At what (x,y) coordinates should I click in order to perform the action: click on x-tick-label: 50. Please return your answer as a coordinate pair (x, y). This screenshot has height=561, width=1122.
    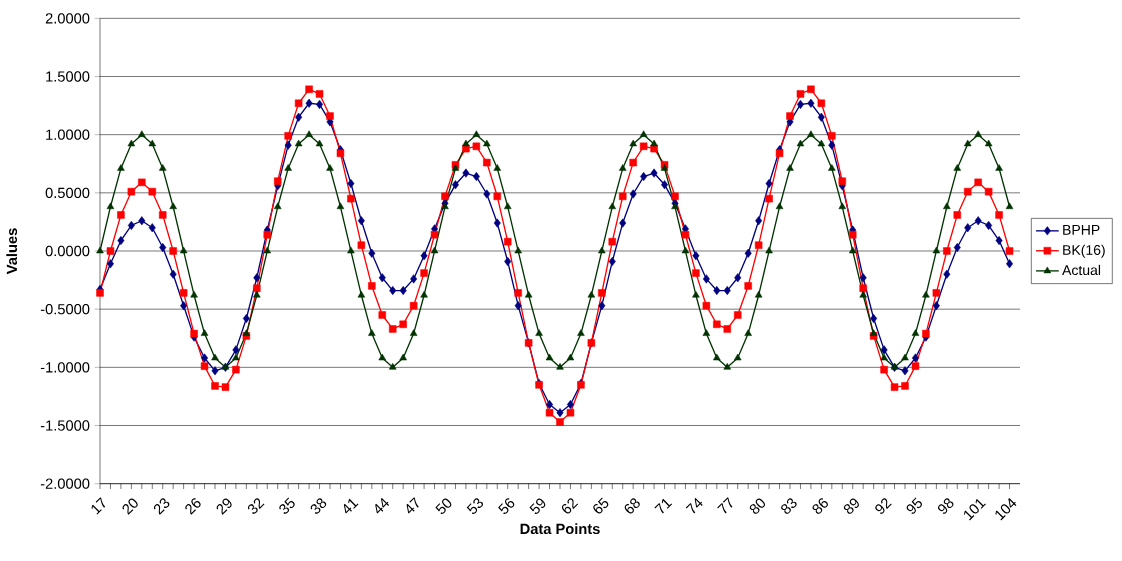
    Looking at the image, I should click on (443, 506).